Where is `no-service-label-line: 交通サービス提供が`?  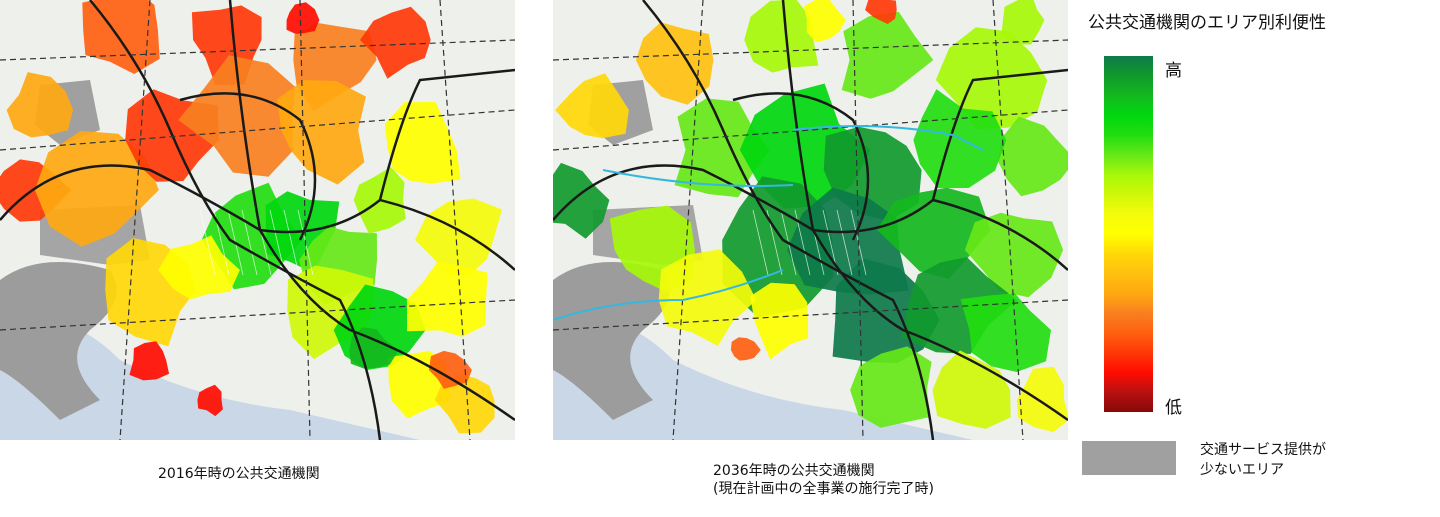
no-service-label-line: 交通サービス提供が is located at coordinates (1263, 450).